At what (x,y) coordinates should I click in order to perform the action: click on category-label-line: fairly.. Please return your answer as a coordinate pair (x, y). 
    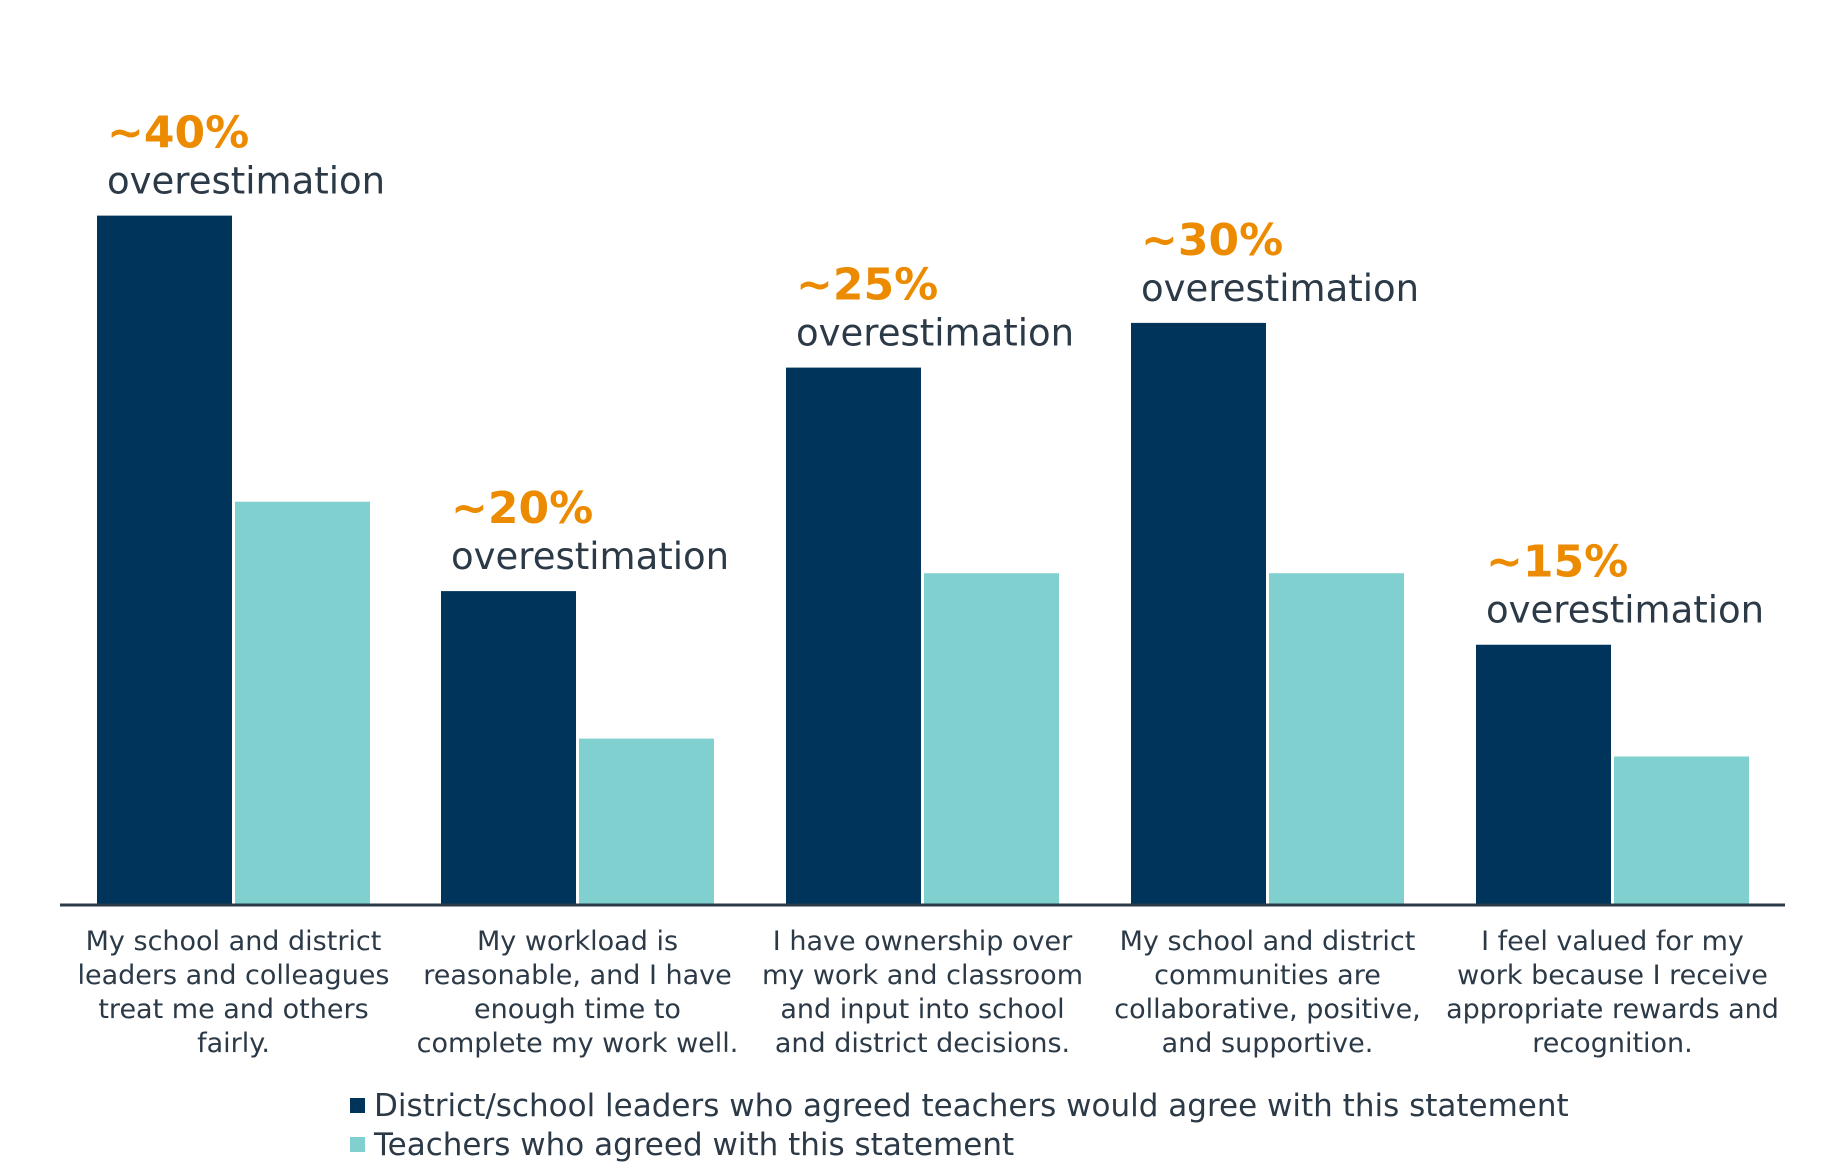
    Looking at the image, I should click on (233, 1043).